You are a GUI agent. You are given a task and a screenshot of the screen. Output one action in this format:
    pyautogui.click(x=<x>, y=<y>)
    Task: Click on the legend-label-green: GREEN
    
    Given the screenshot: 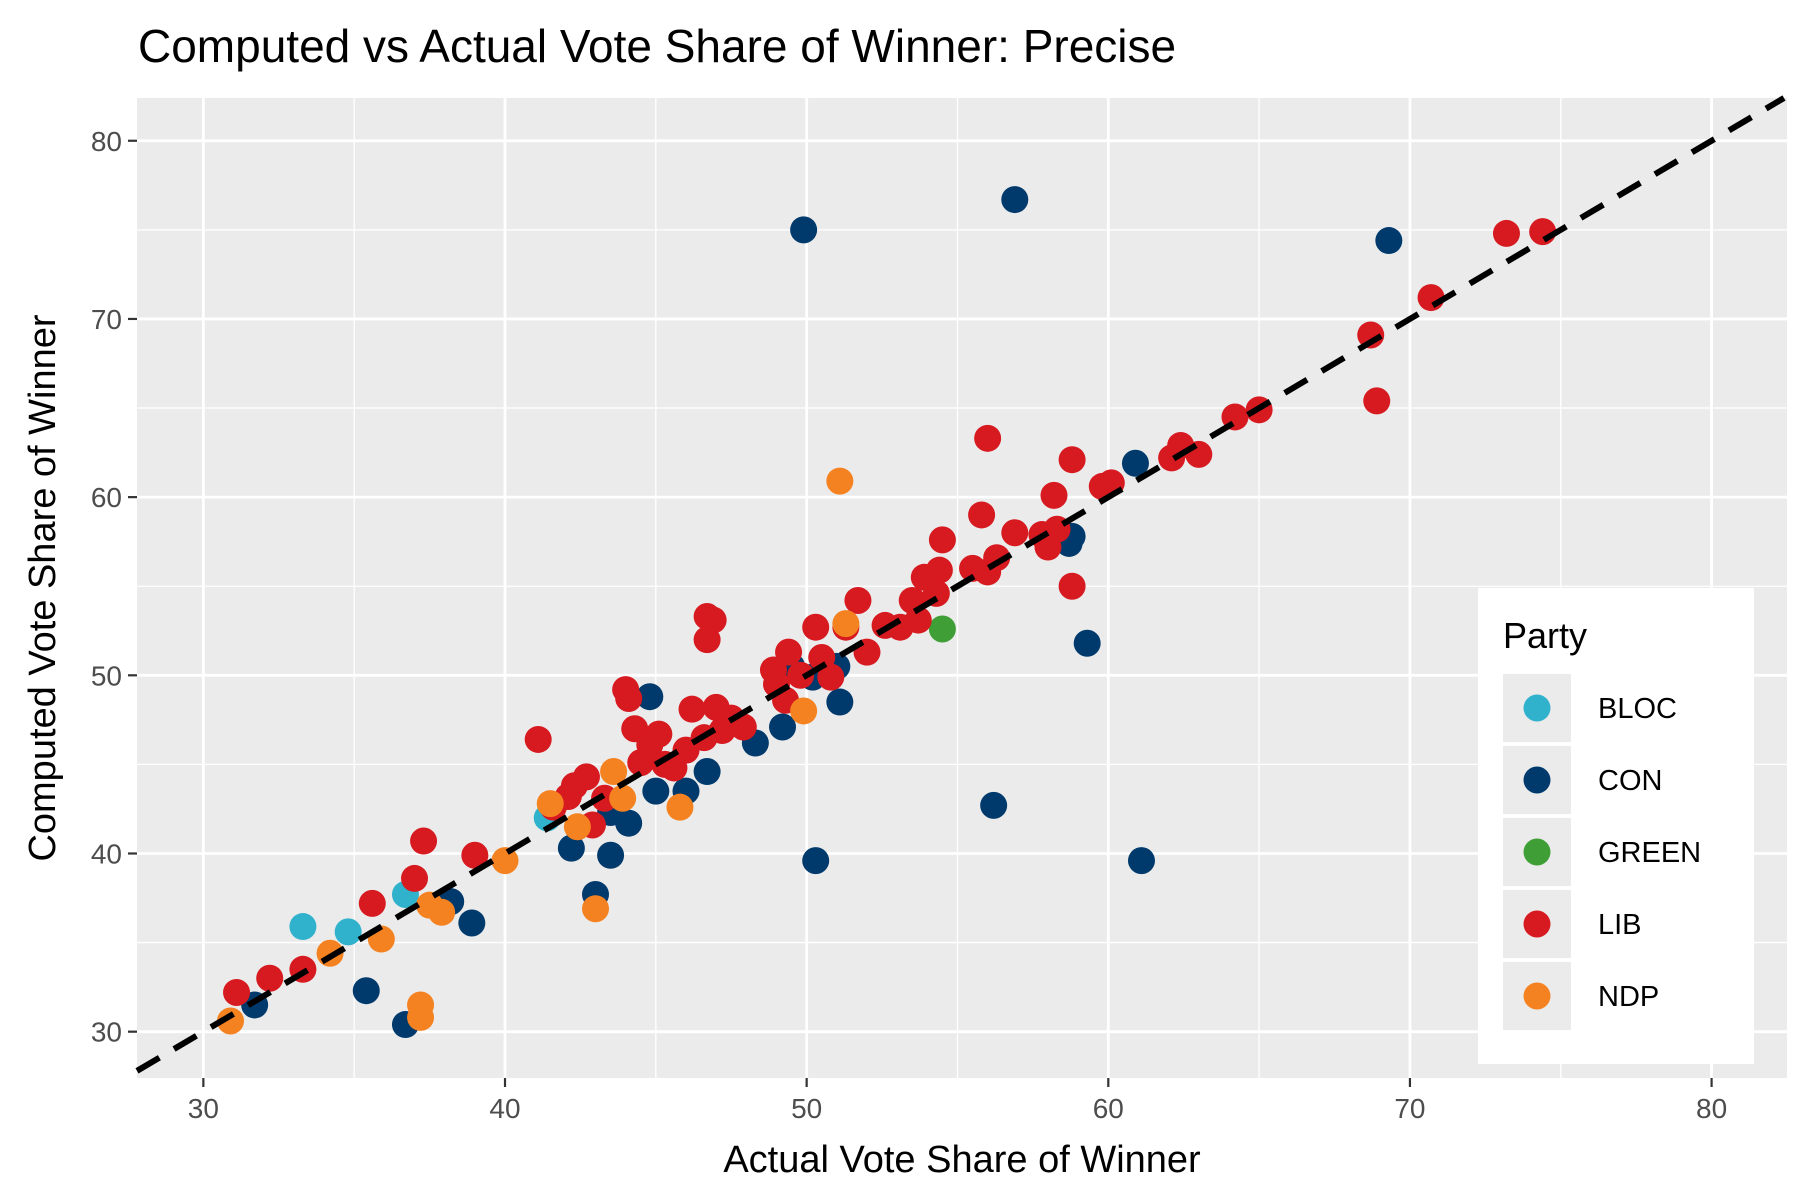 What is the action you would take?
    pyautogui.click(x=1649, y=853)
    